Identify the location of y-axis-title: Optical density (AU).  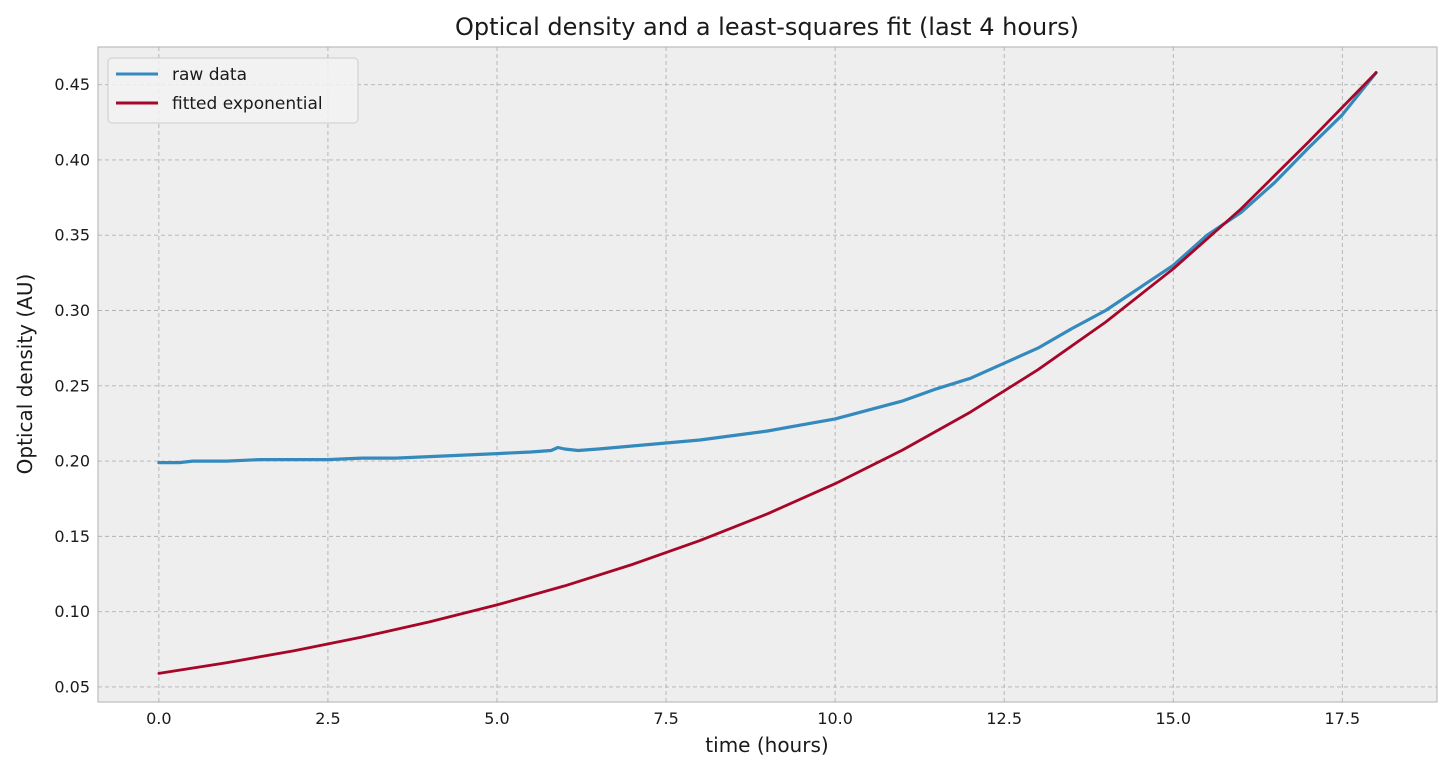
(25, 374).